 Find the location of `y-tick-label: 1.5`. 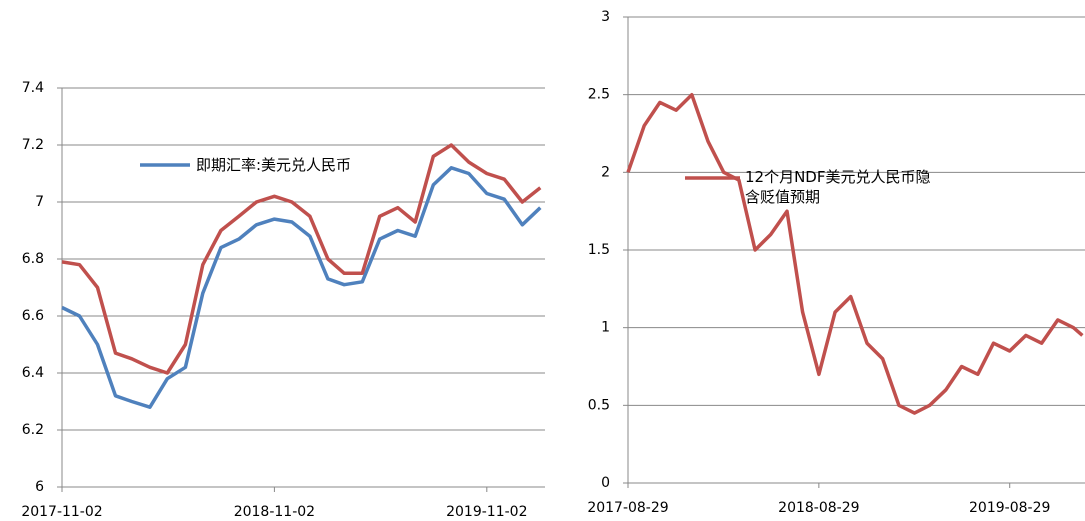

y-tick-label: 1.5 is located at coordinates (599, 250).